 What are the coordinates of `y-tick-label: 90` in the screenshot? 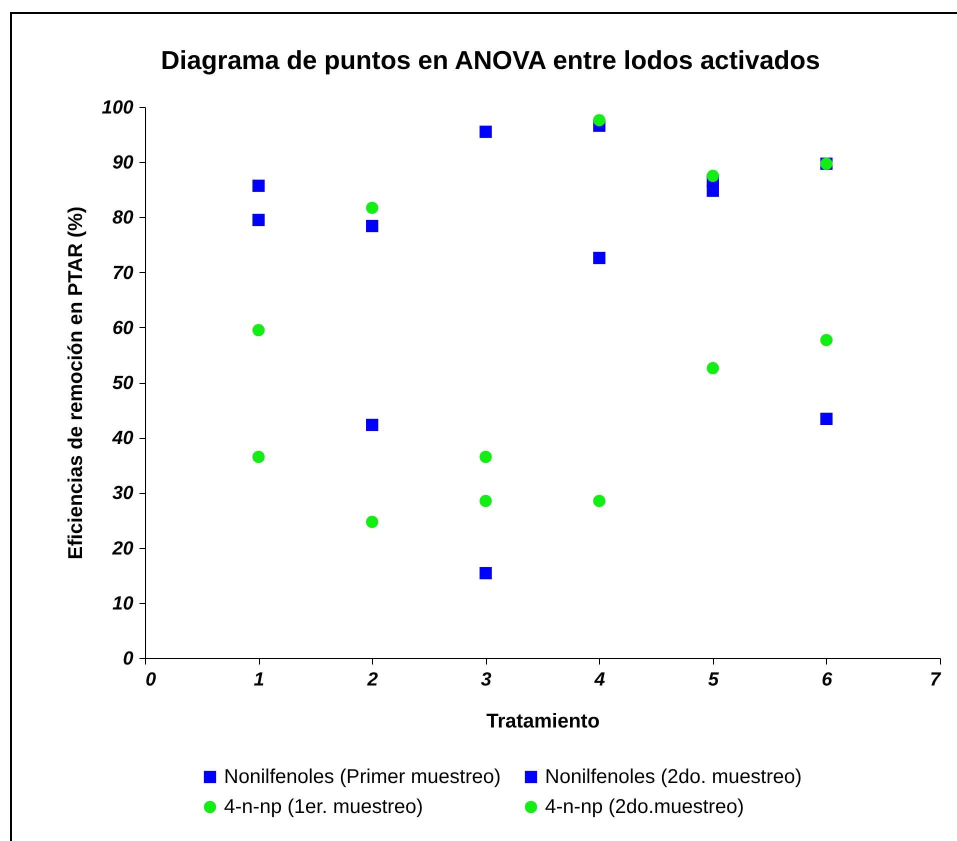 It's located at (123, 163).